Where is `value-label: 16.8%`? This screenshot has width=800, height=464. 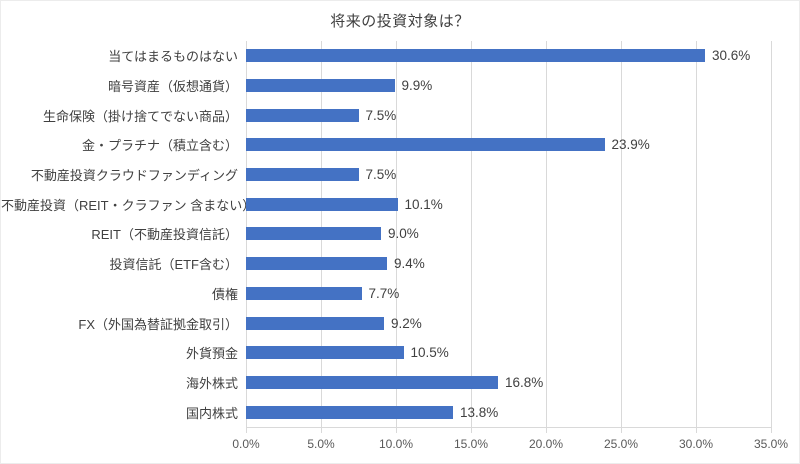
value-label: 16.8% is located at coordinates (524, 382).